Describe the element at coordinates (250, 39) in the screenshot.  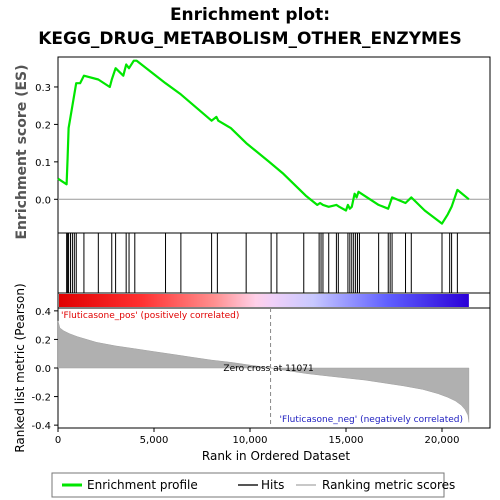
I see `chart-title-line2: KEGG_DRUG_METABOLISM_OTHER_ENZYMES` at that location.